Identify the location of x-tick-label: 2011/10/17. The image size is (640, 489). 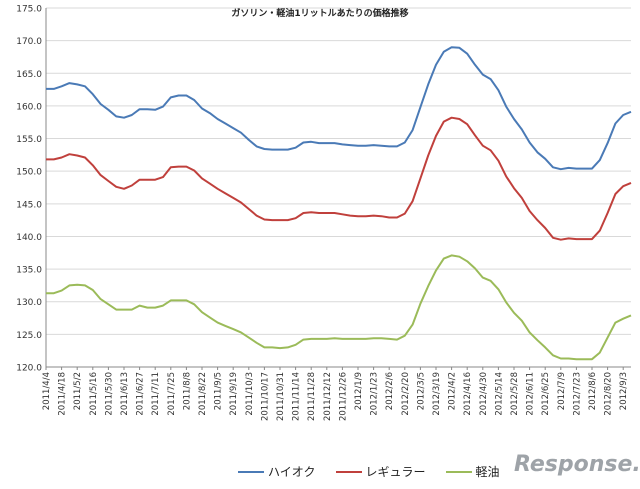
(265, 396).